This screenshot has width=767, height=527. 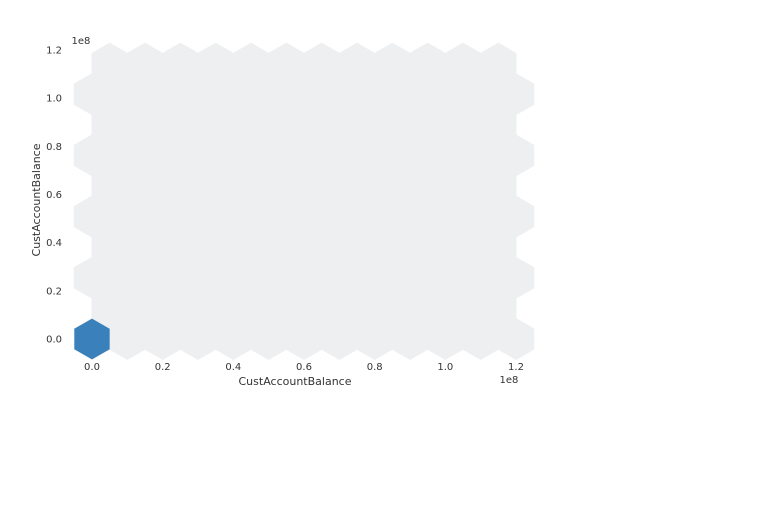 I want to click on hexbin-data, so click(x=92, y=339).